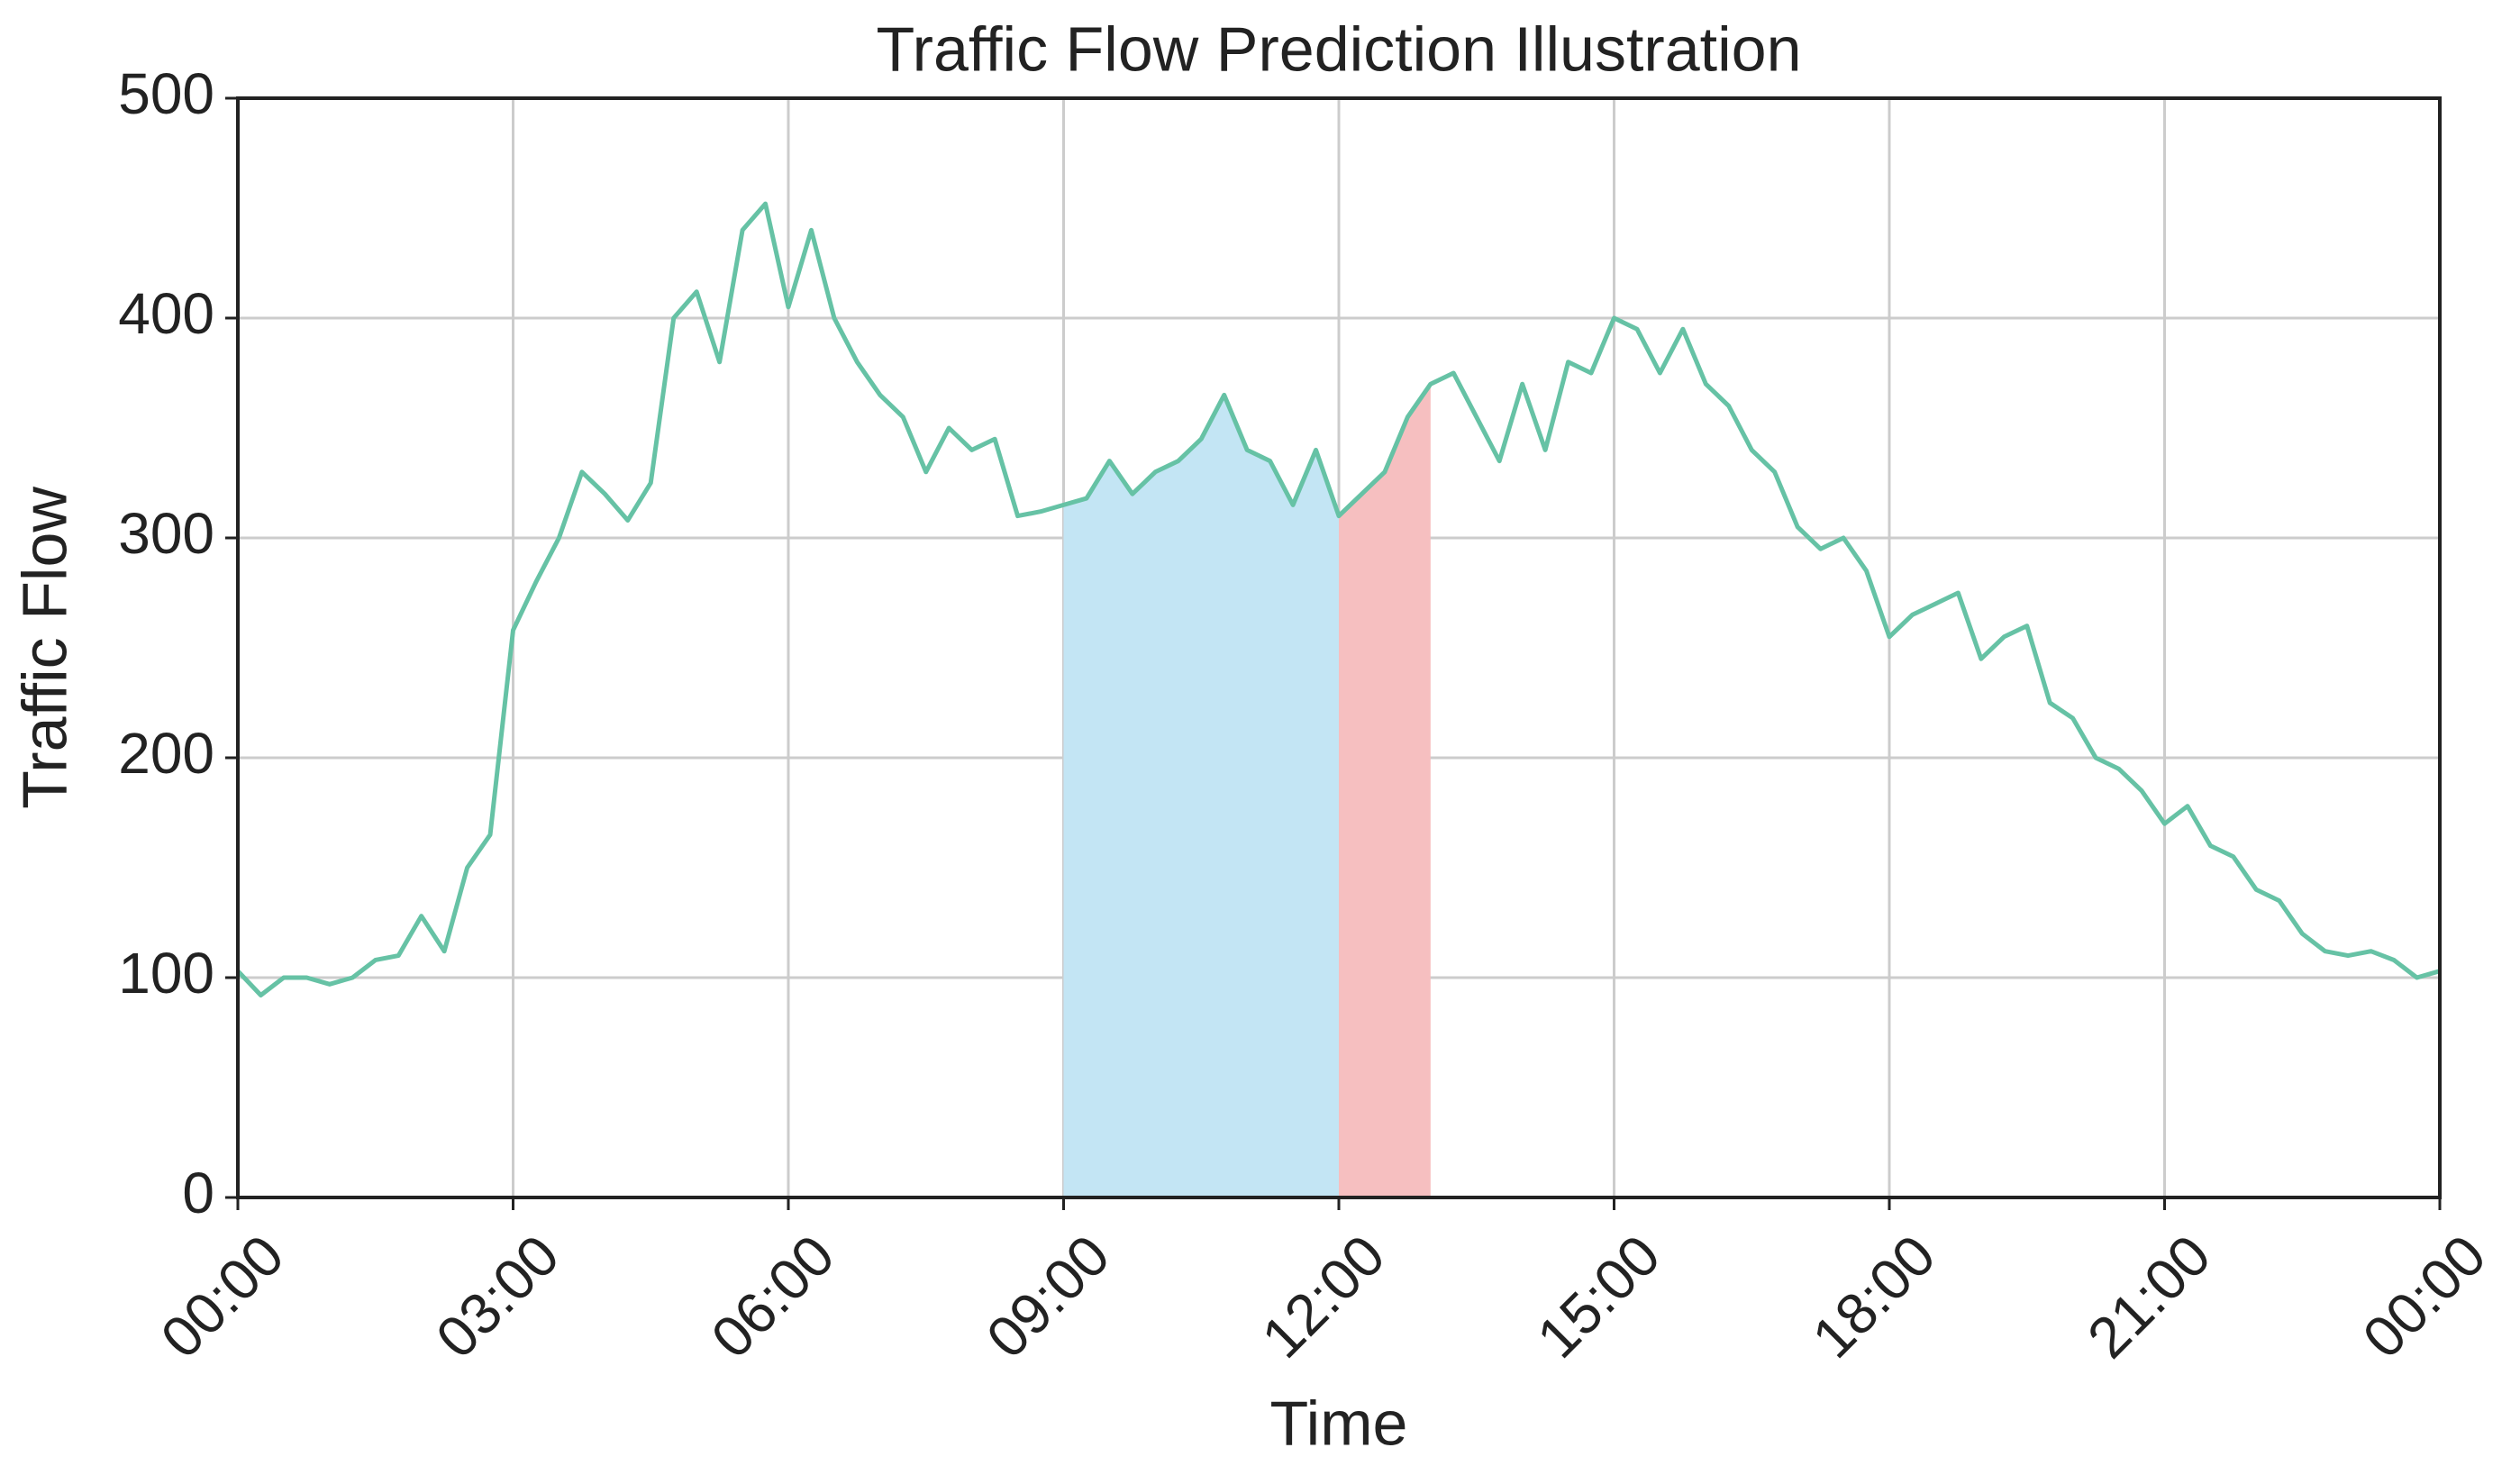 The width and height of the screenshot is (2520, 1475). I want to click on y-tick-label: 300, so click(166, 534).